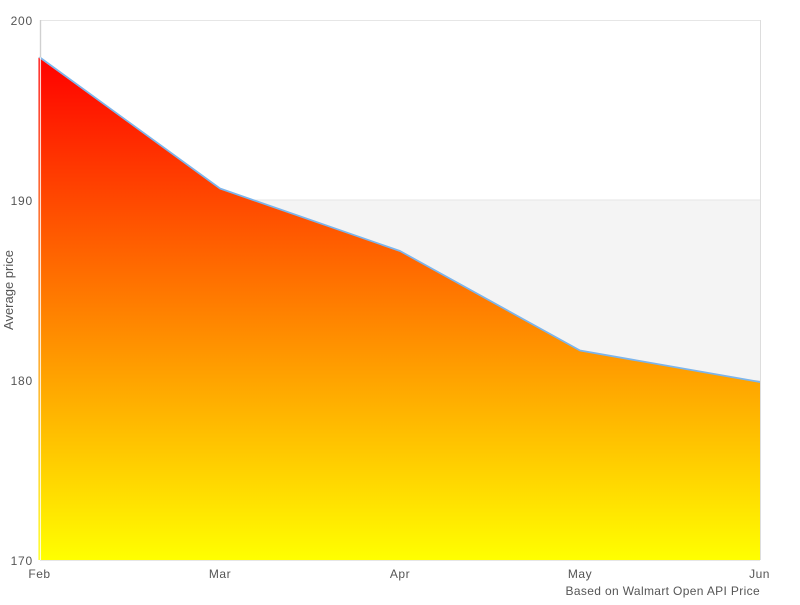 This screenshot has width=800, height=605. I want to click on svg-text: 170, so click(22, 561).